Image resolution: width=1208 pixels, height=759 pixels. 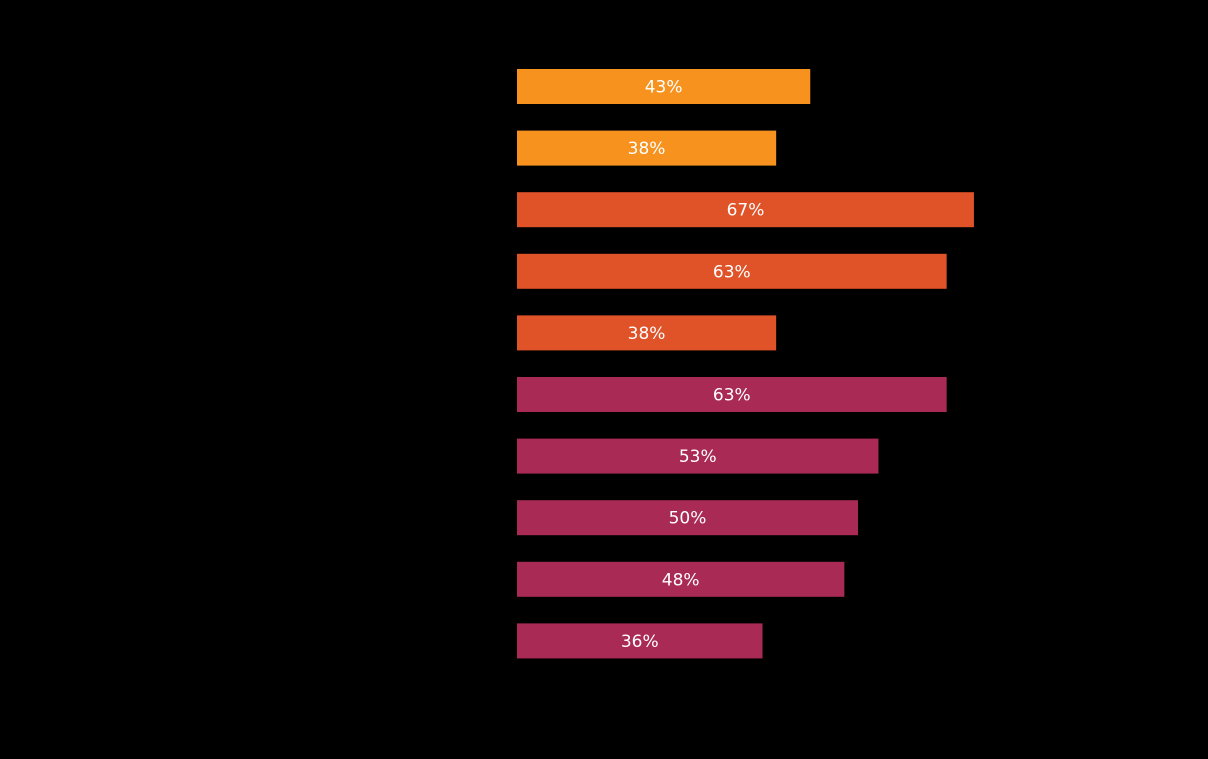 I want to click on bar-value-label-9: 48%, so click(x=681, y=580).